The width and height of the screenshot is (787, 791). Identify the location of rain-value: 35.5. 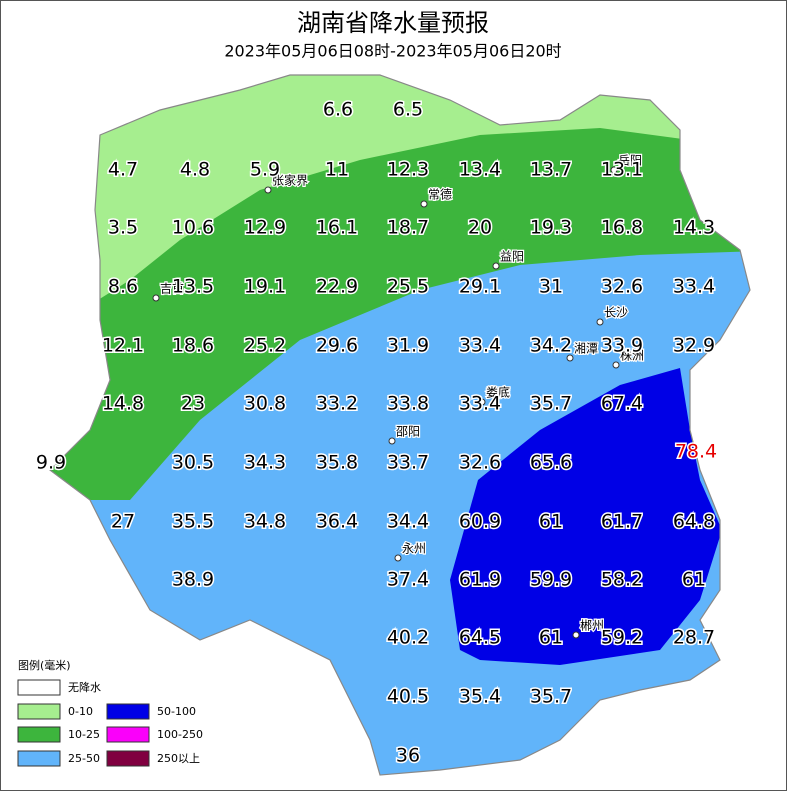
(193, 522).